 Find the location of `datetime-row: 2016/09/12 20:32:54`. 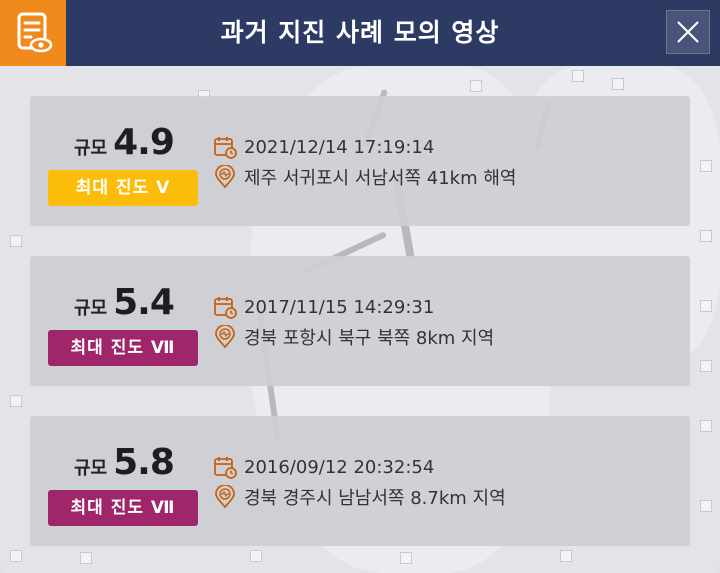

datetime-row: 2016/09/12 20:32:54 is located at coordinates (323, 467).